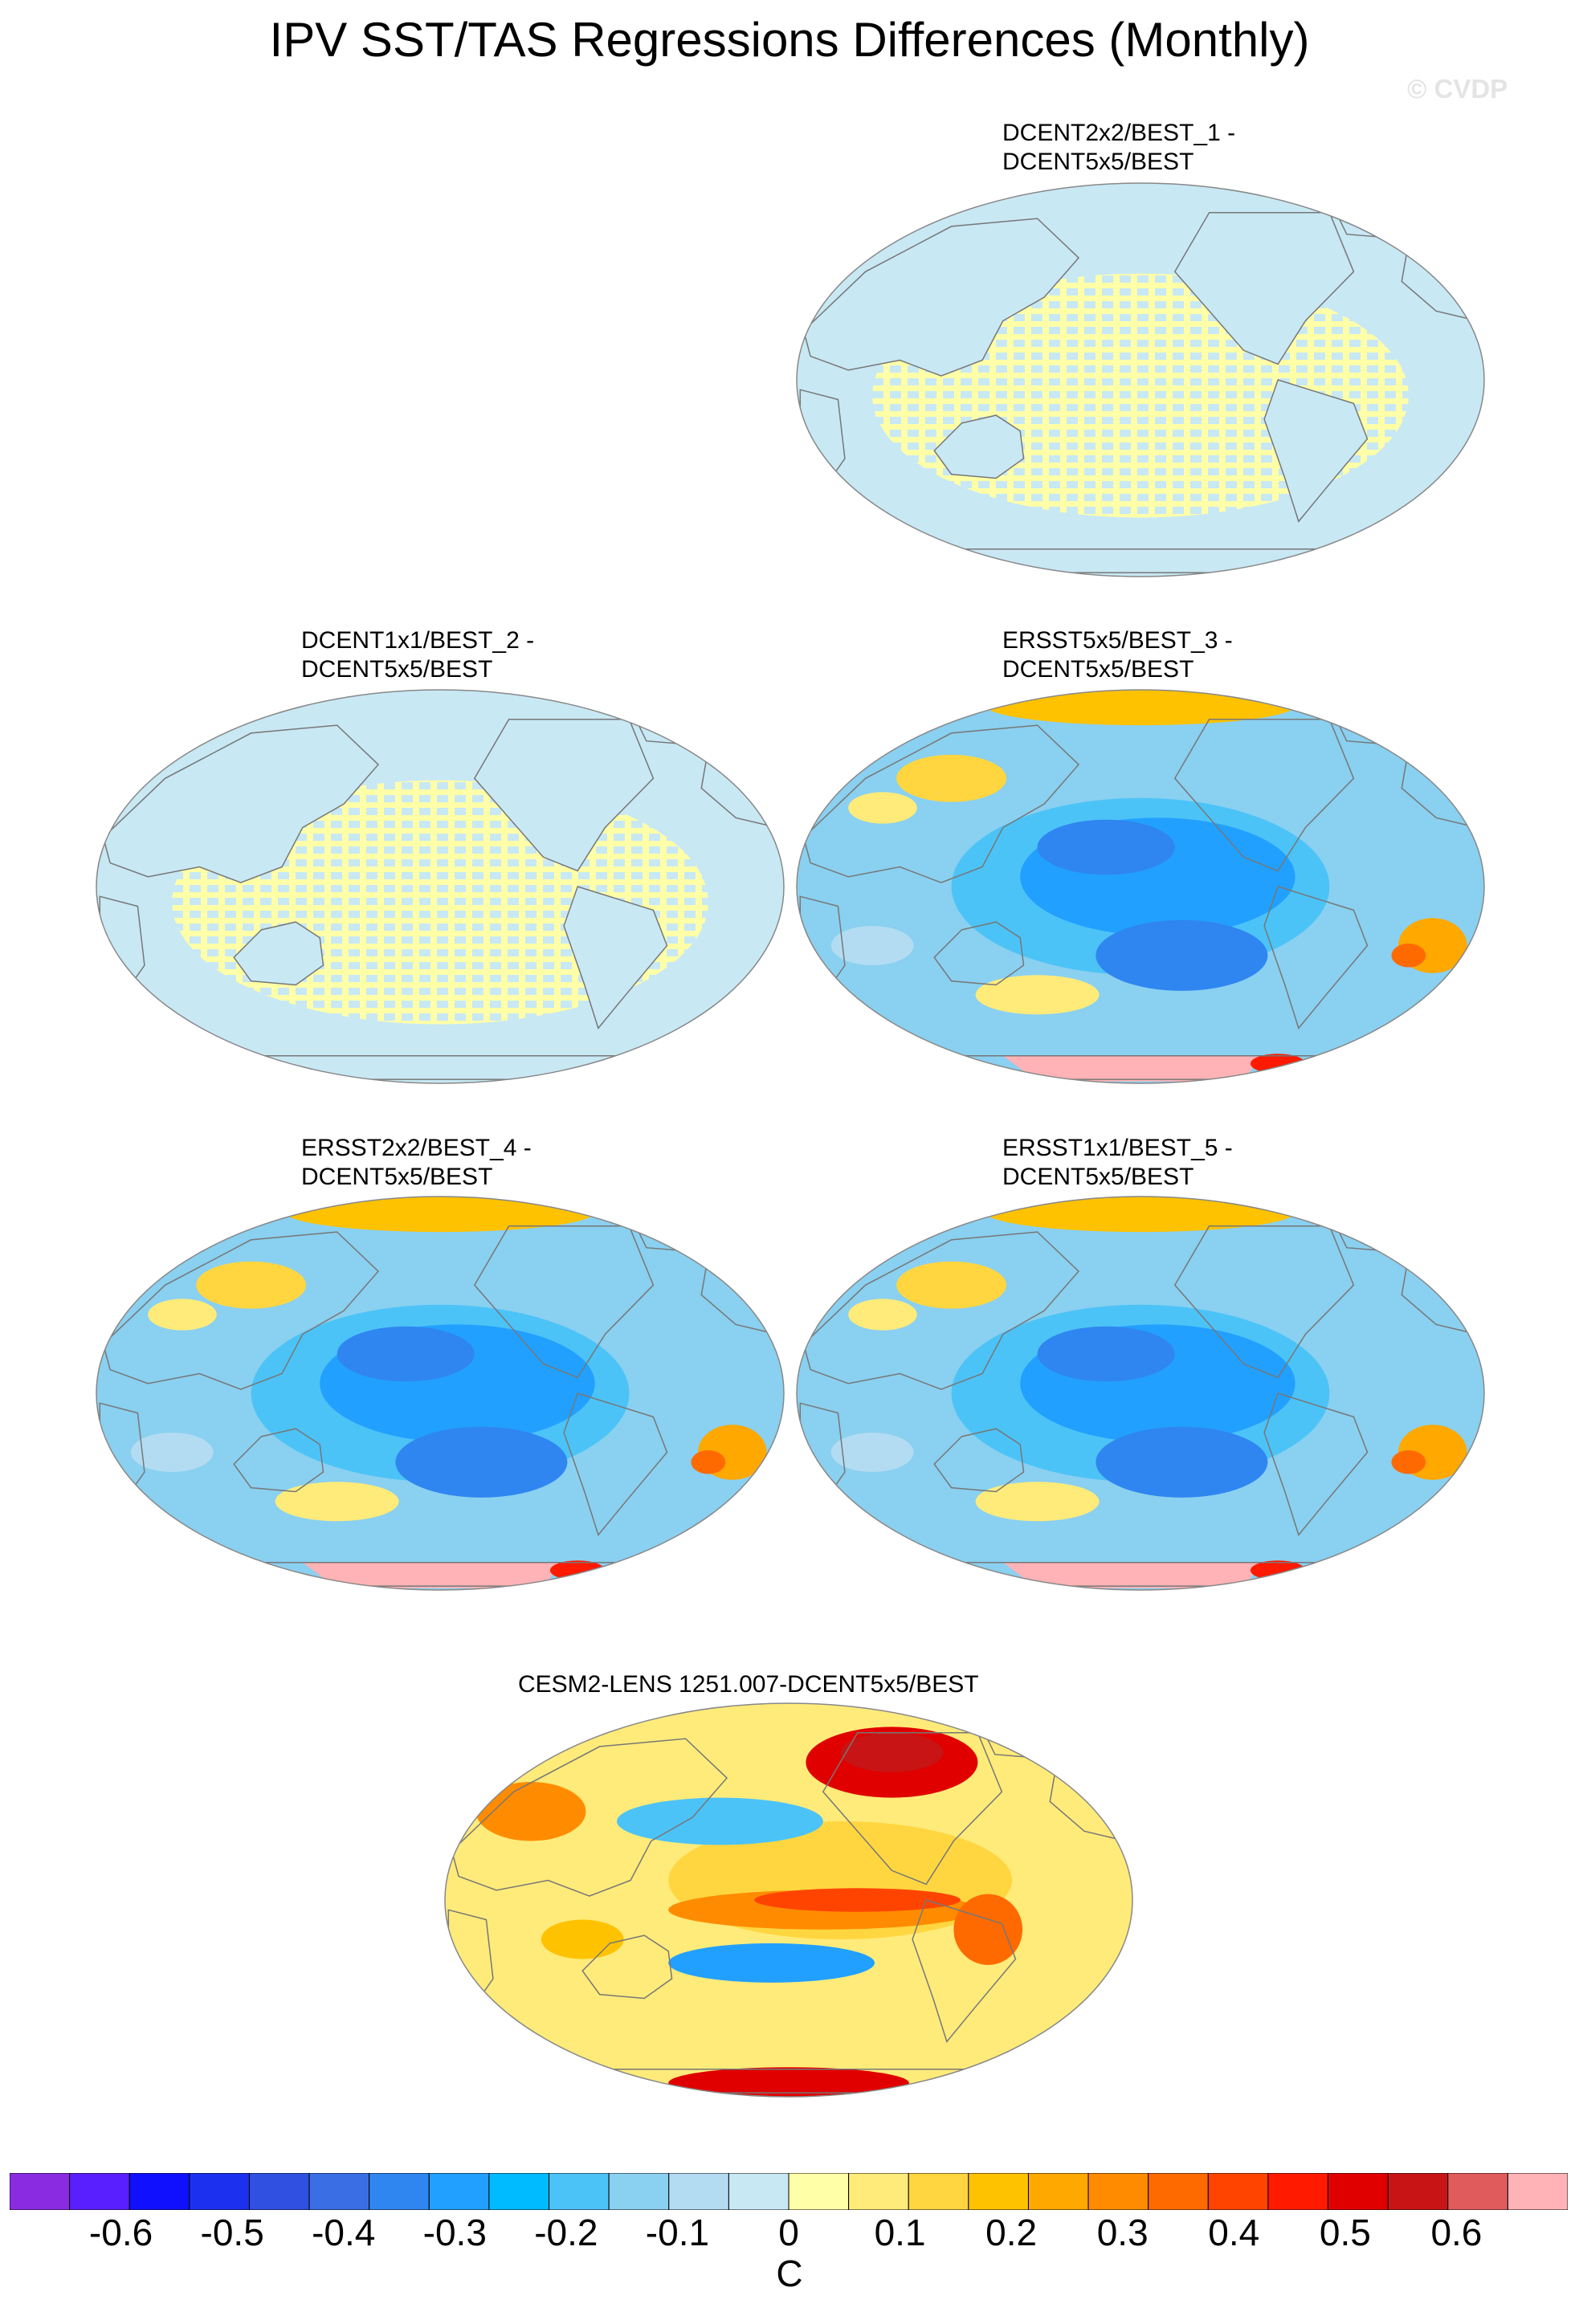 Image resolution: width=1579 pixels, height=2324 pixels. Describe the element at coordinates (397, 1177) in the screenshot. I see `panel-4-label-line2: DCENT5x5/BEST` at that location.